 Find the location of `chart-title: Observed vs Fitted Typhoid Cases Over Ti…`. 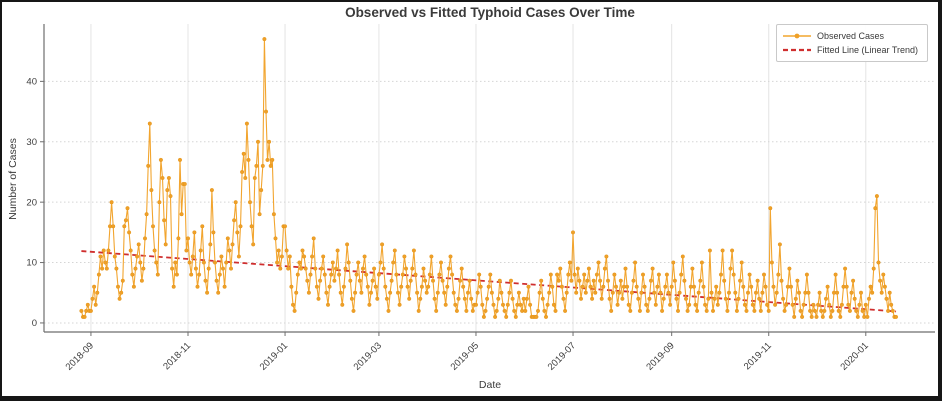

chart-title: Observed vs Fitted Typhoid Cases Over Ti… is located at coordinates (490, 12).